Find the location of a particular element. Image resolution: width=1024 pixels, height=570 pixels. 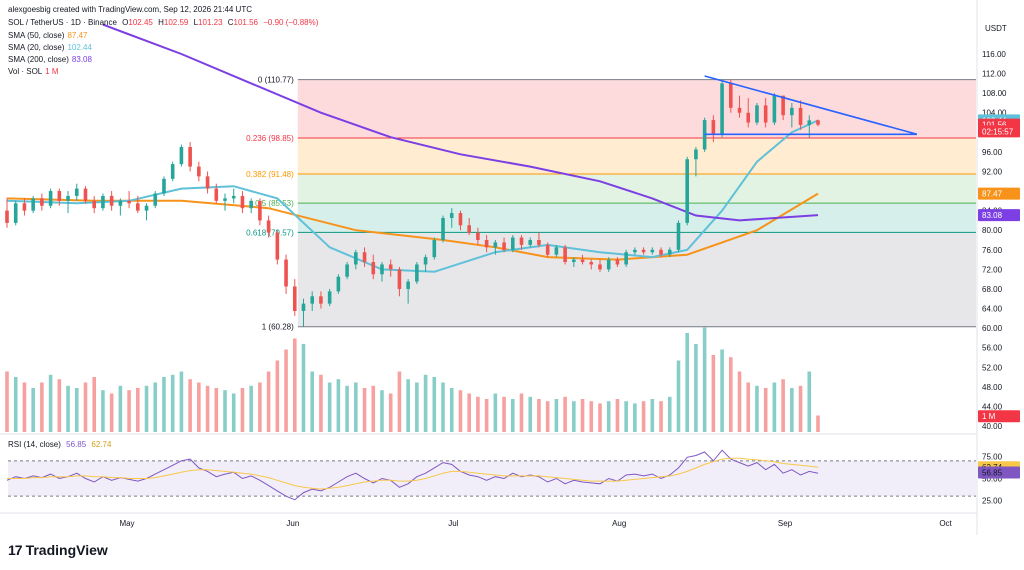

rsi-header: RSI (14, close) 56.85 62.74 is located at coordinates (59, 445).